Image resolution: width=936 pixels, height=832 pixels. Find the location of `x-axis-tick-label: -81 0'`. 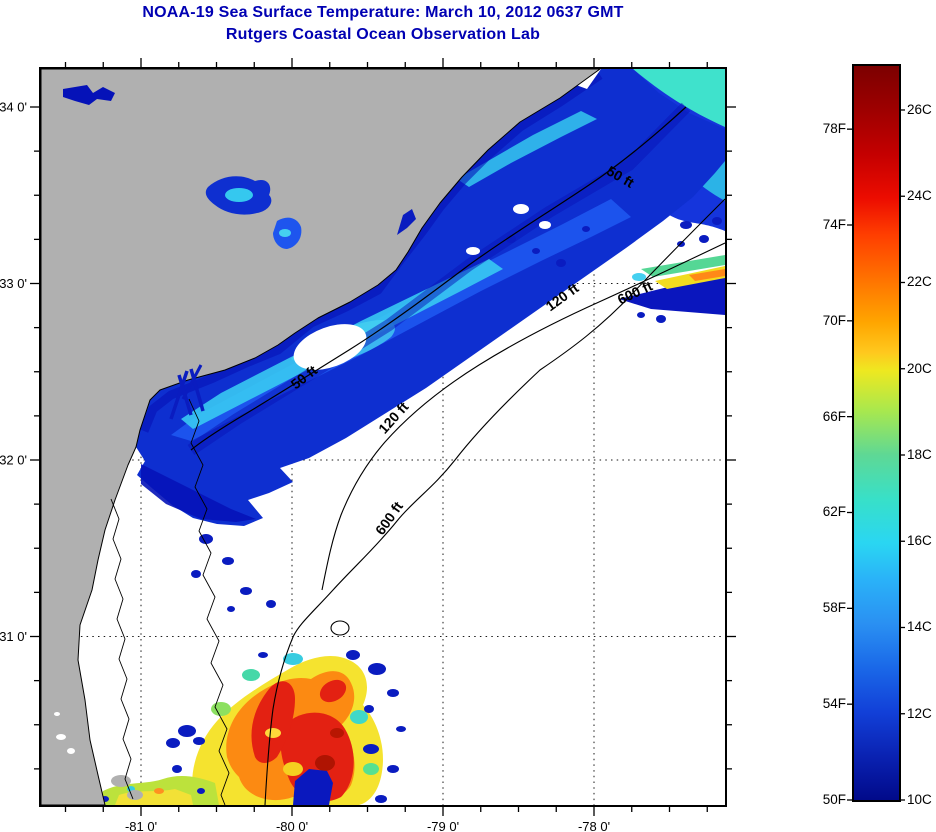

x-axis-tick-label: -81 0' is located at coordinates (141, 825).